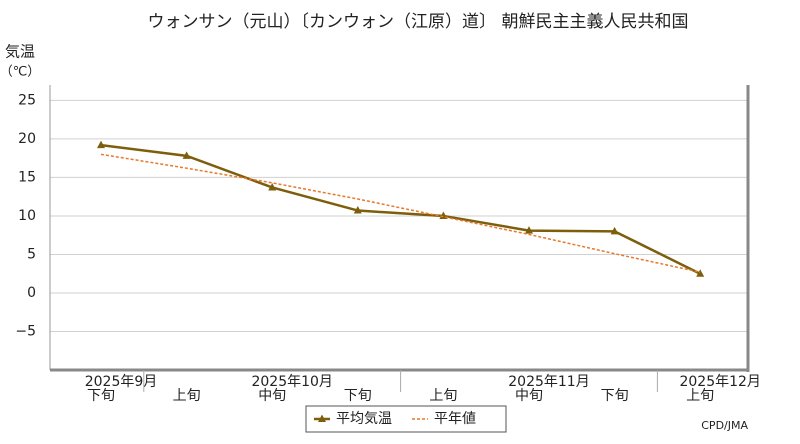 The height and width of the screenshot is (444, 800). Describe the element at coordinates (724, 425) in the screenshot. I see `credit: CPD/JMA` at that location.